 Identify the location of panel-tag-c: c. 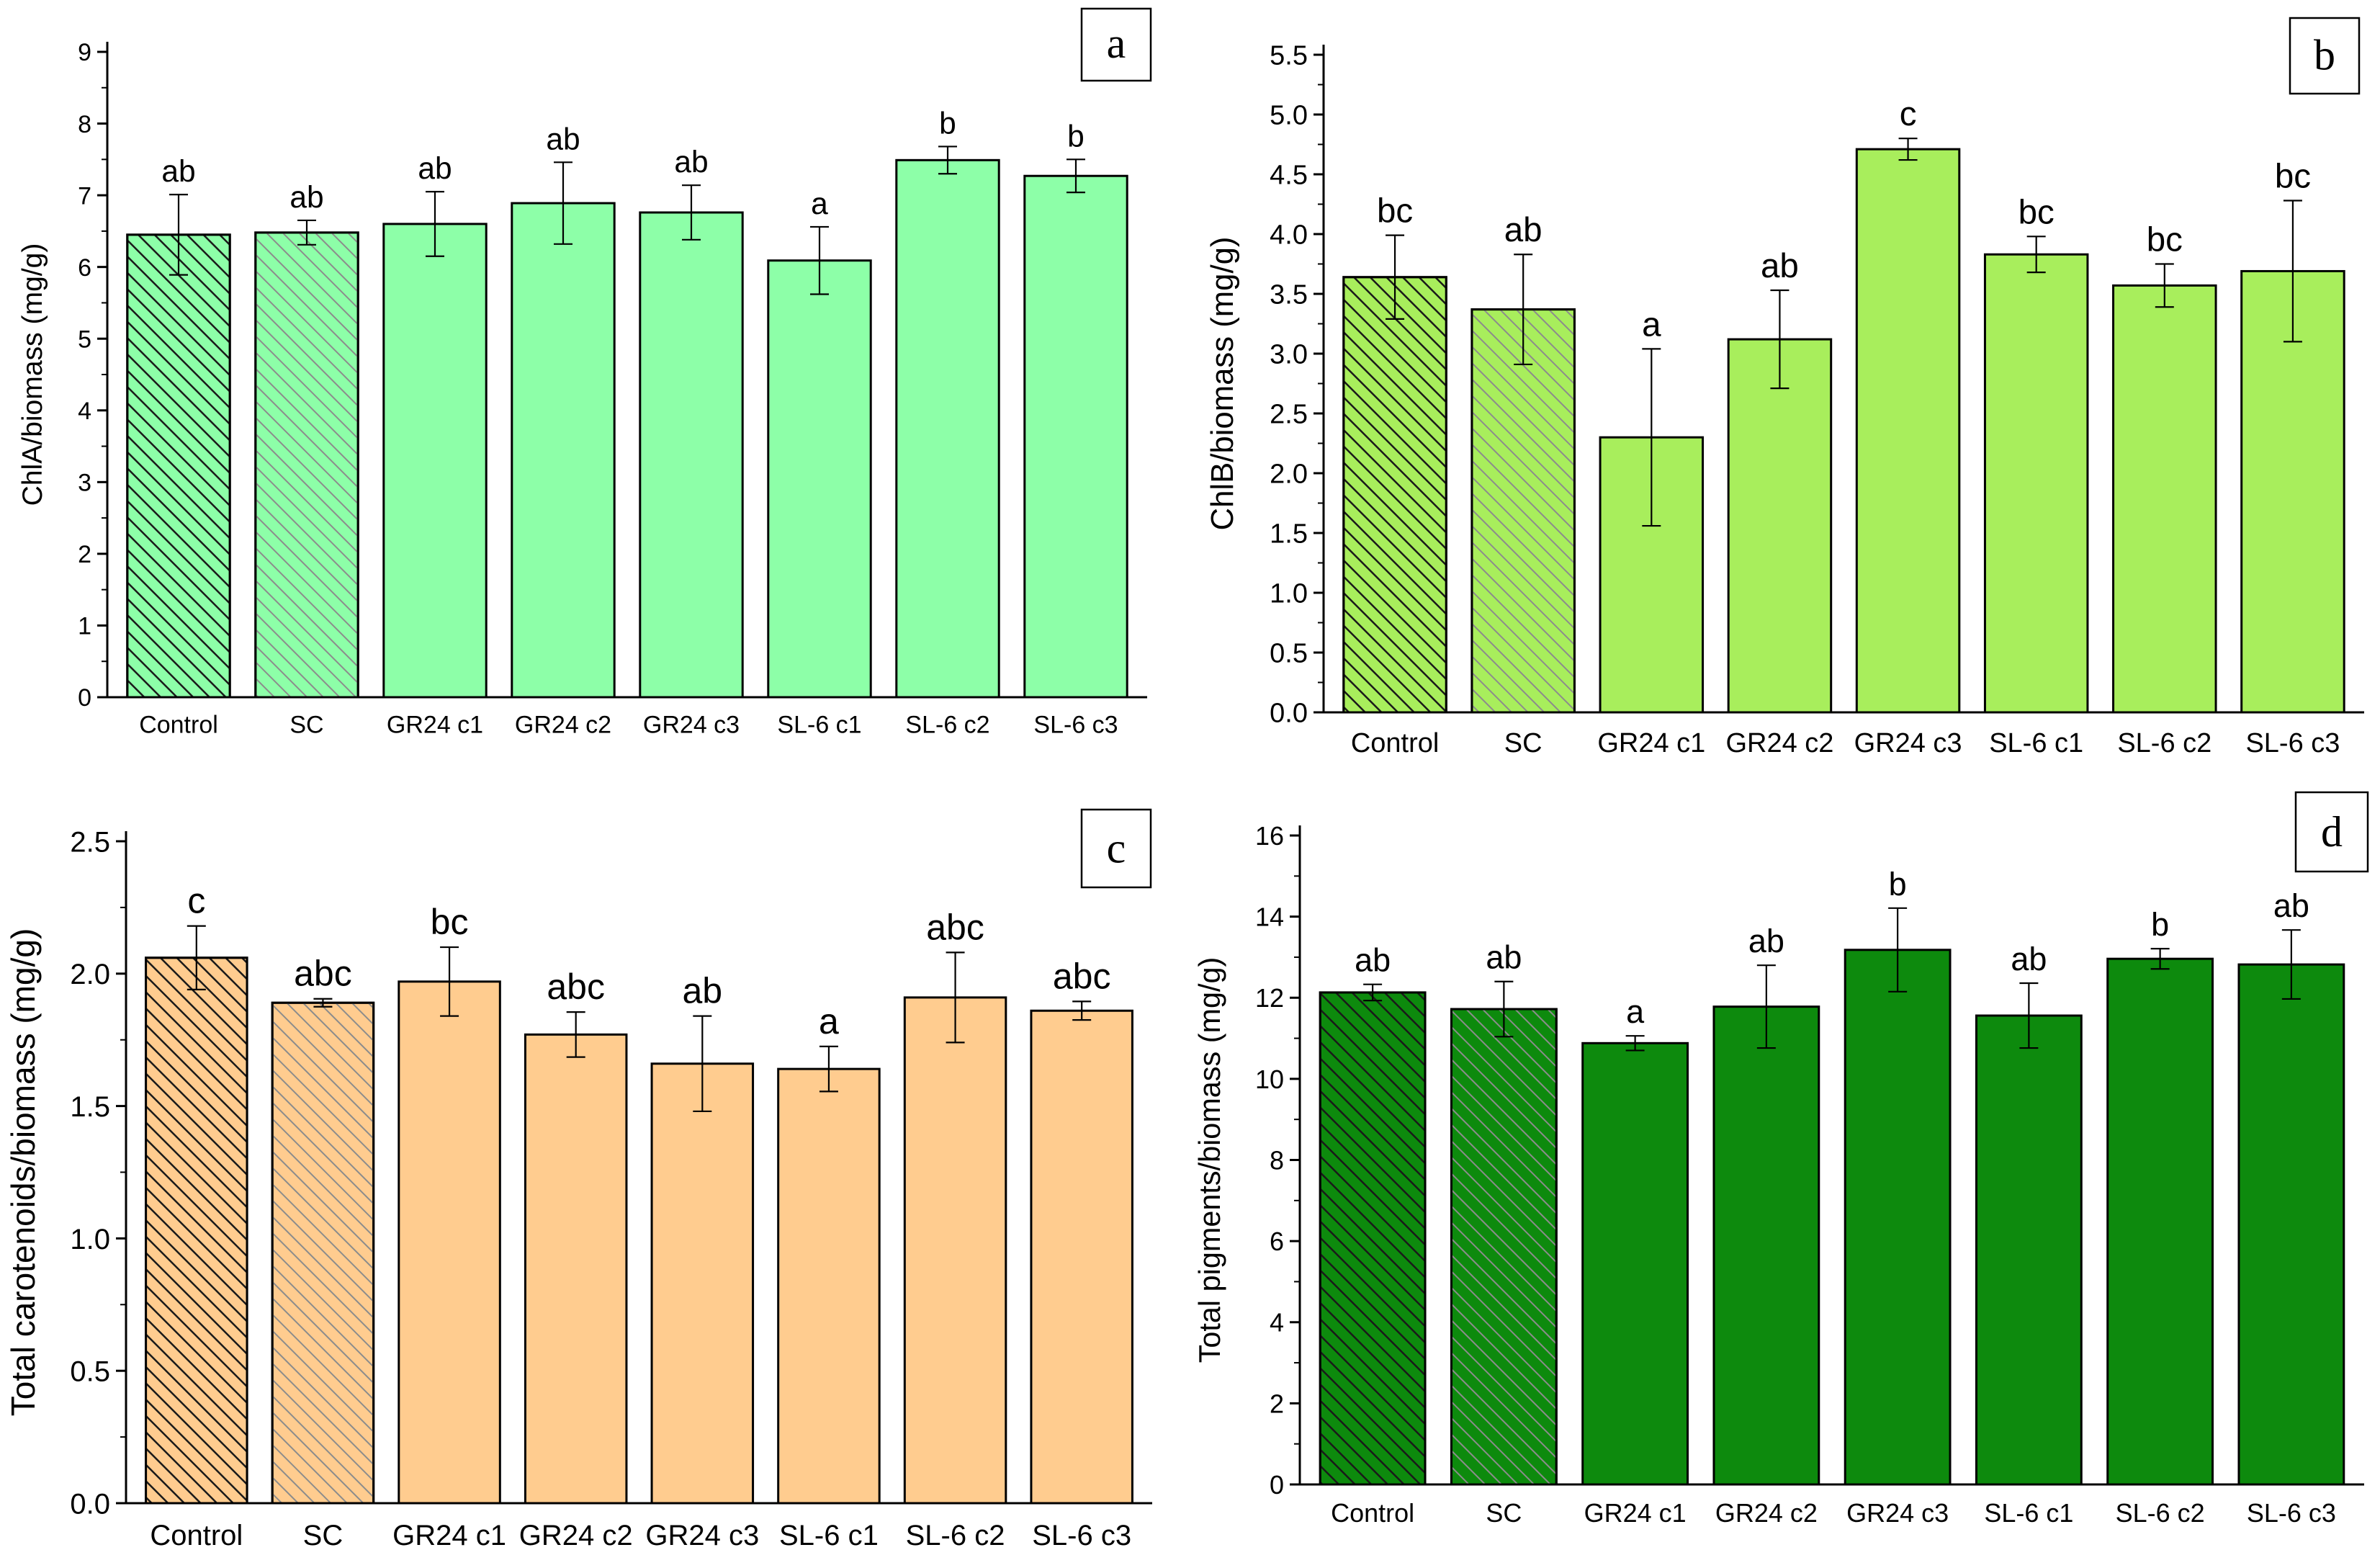
(1116, 849).